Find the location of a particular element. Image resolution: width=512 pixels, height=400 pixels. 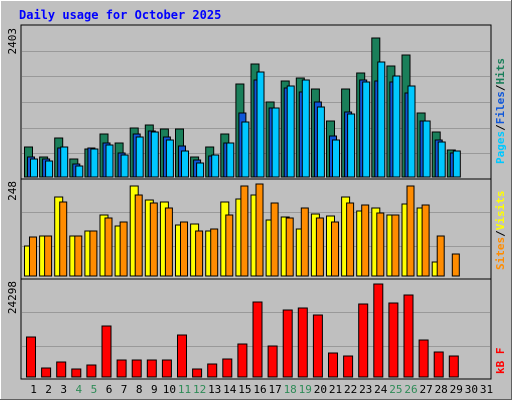

day-label: 11 is located at coordinates (184, 389).